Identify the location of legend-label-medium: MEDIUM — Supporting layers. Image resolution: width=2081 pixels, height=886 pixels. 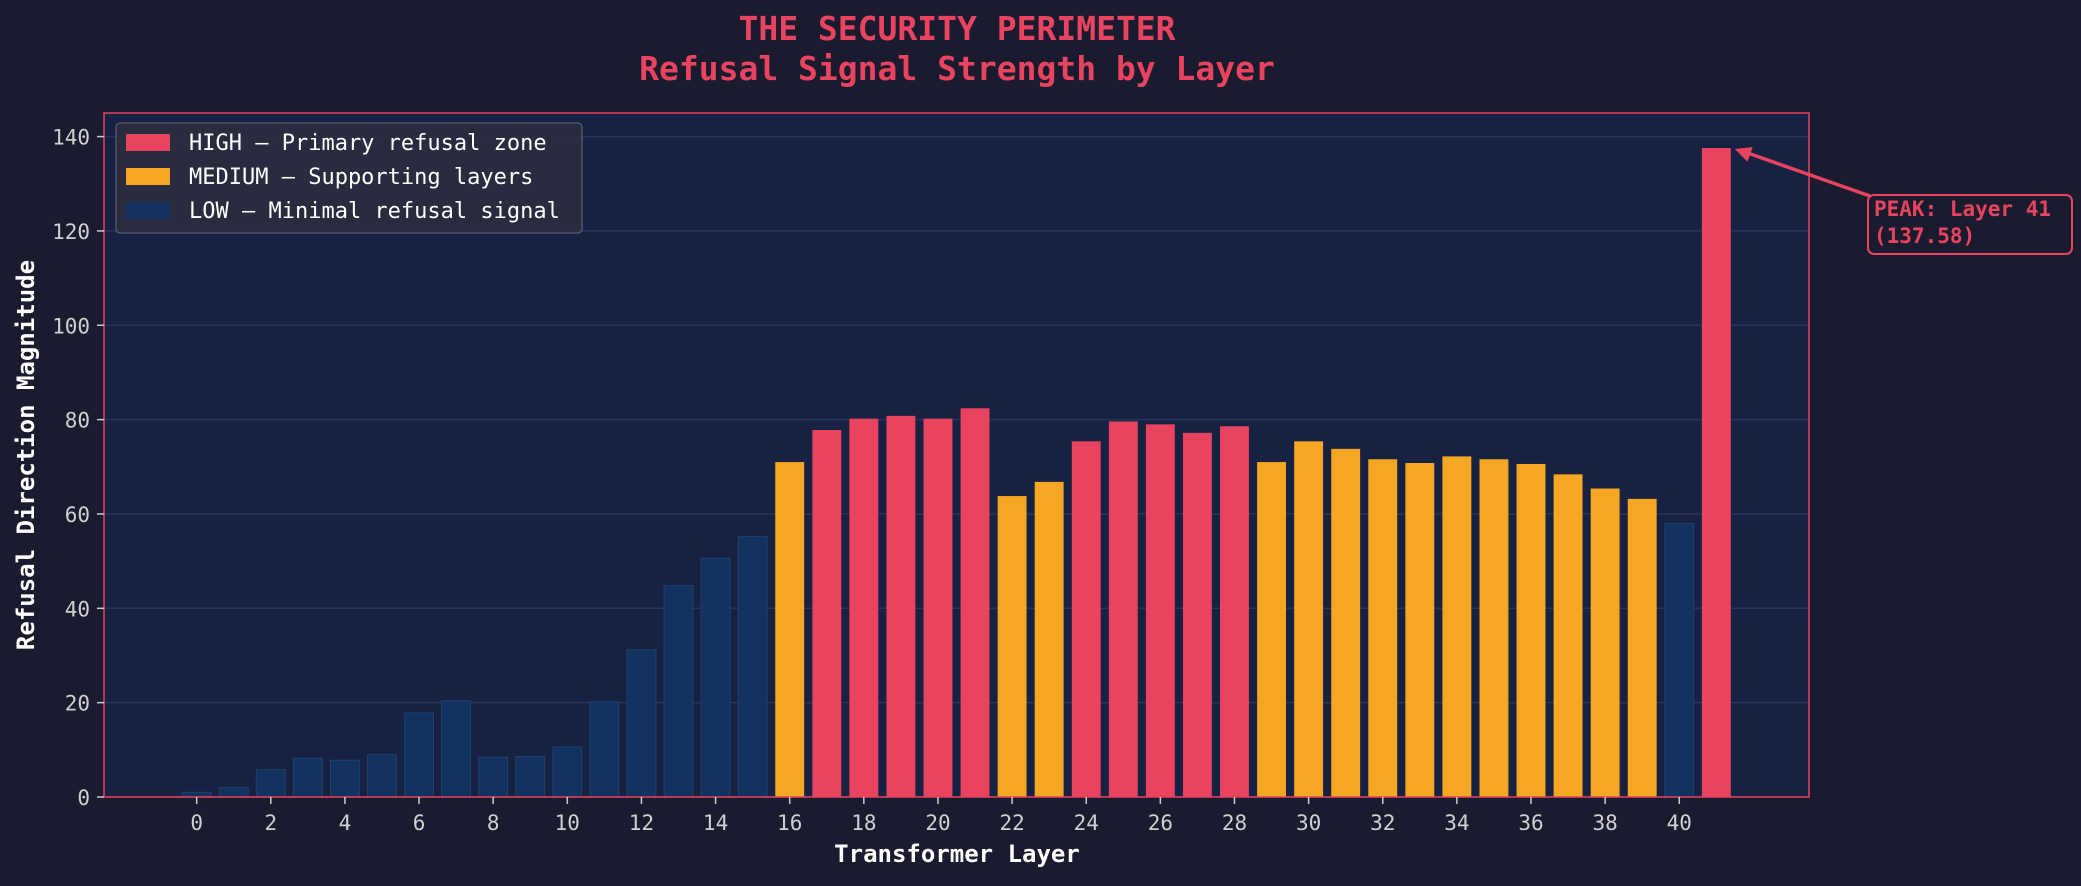
(361, 177).